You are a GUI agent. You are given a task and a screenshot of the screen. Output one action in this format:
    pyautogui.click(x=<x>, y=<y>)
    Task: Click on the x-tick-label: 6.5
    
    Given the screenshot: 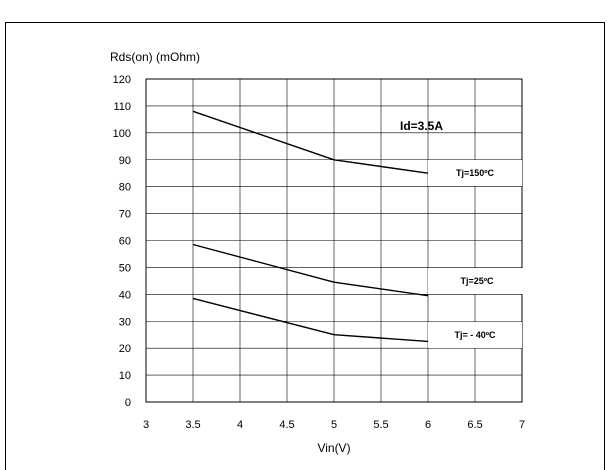 What is the action you would take?
    pyautogui.click(x=474, y=425)
    